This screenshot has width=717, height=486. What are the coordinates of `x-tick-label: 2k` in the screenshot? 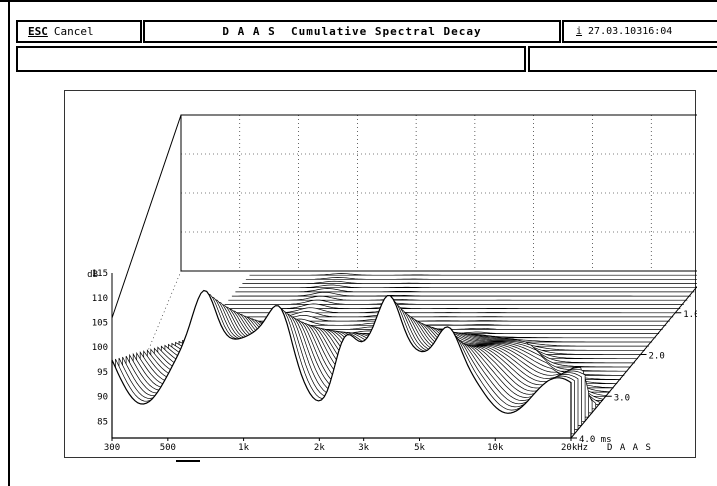 It's located at (319, 448).